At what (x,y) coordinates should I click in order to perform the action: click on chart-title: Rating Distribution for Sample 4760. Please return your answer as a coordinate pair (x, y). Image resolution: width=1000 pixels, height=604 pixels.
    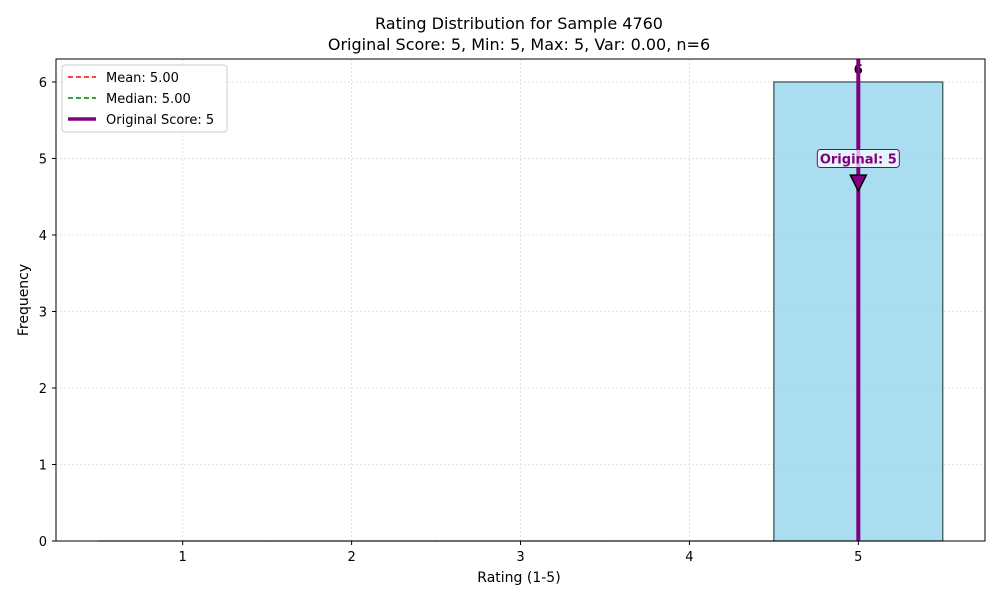
    Looking at the image, I should click on (519, 23).